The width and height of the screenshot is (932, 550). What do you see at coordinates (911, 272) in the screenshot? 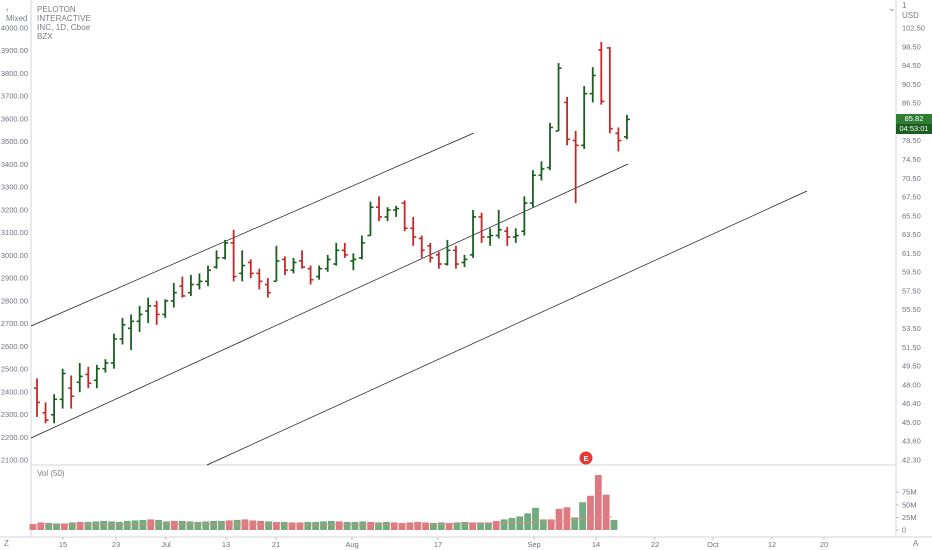
I see `right-axis-label: 59.50` at bounding box center [911, 272].